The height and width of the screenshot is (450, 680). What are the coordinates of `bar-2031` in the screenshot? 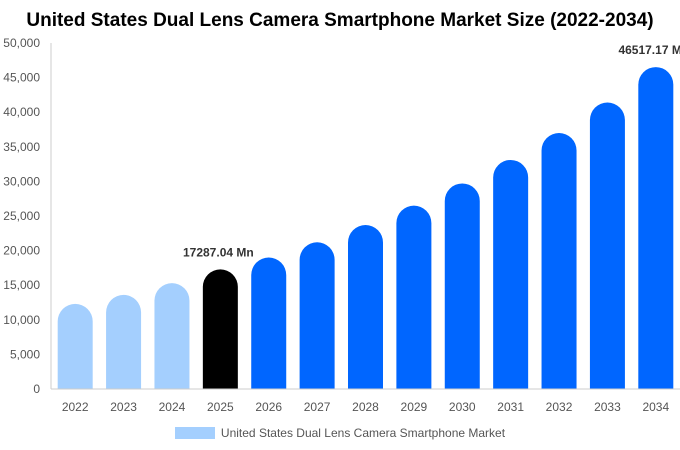 It's located at (511, 274).